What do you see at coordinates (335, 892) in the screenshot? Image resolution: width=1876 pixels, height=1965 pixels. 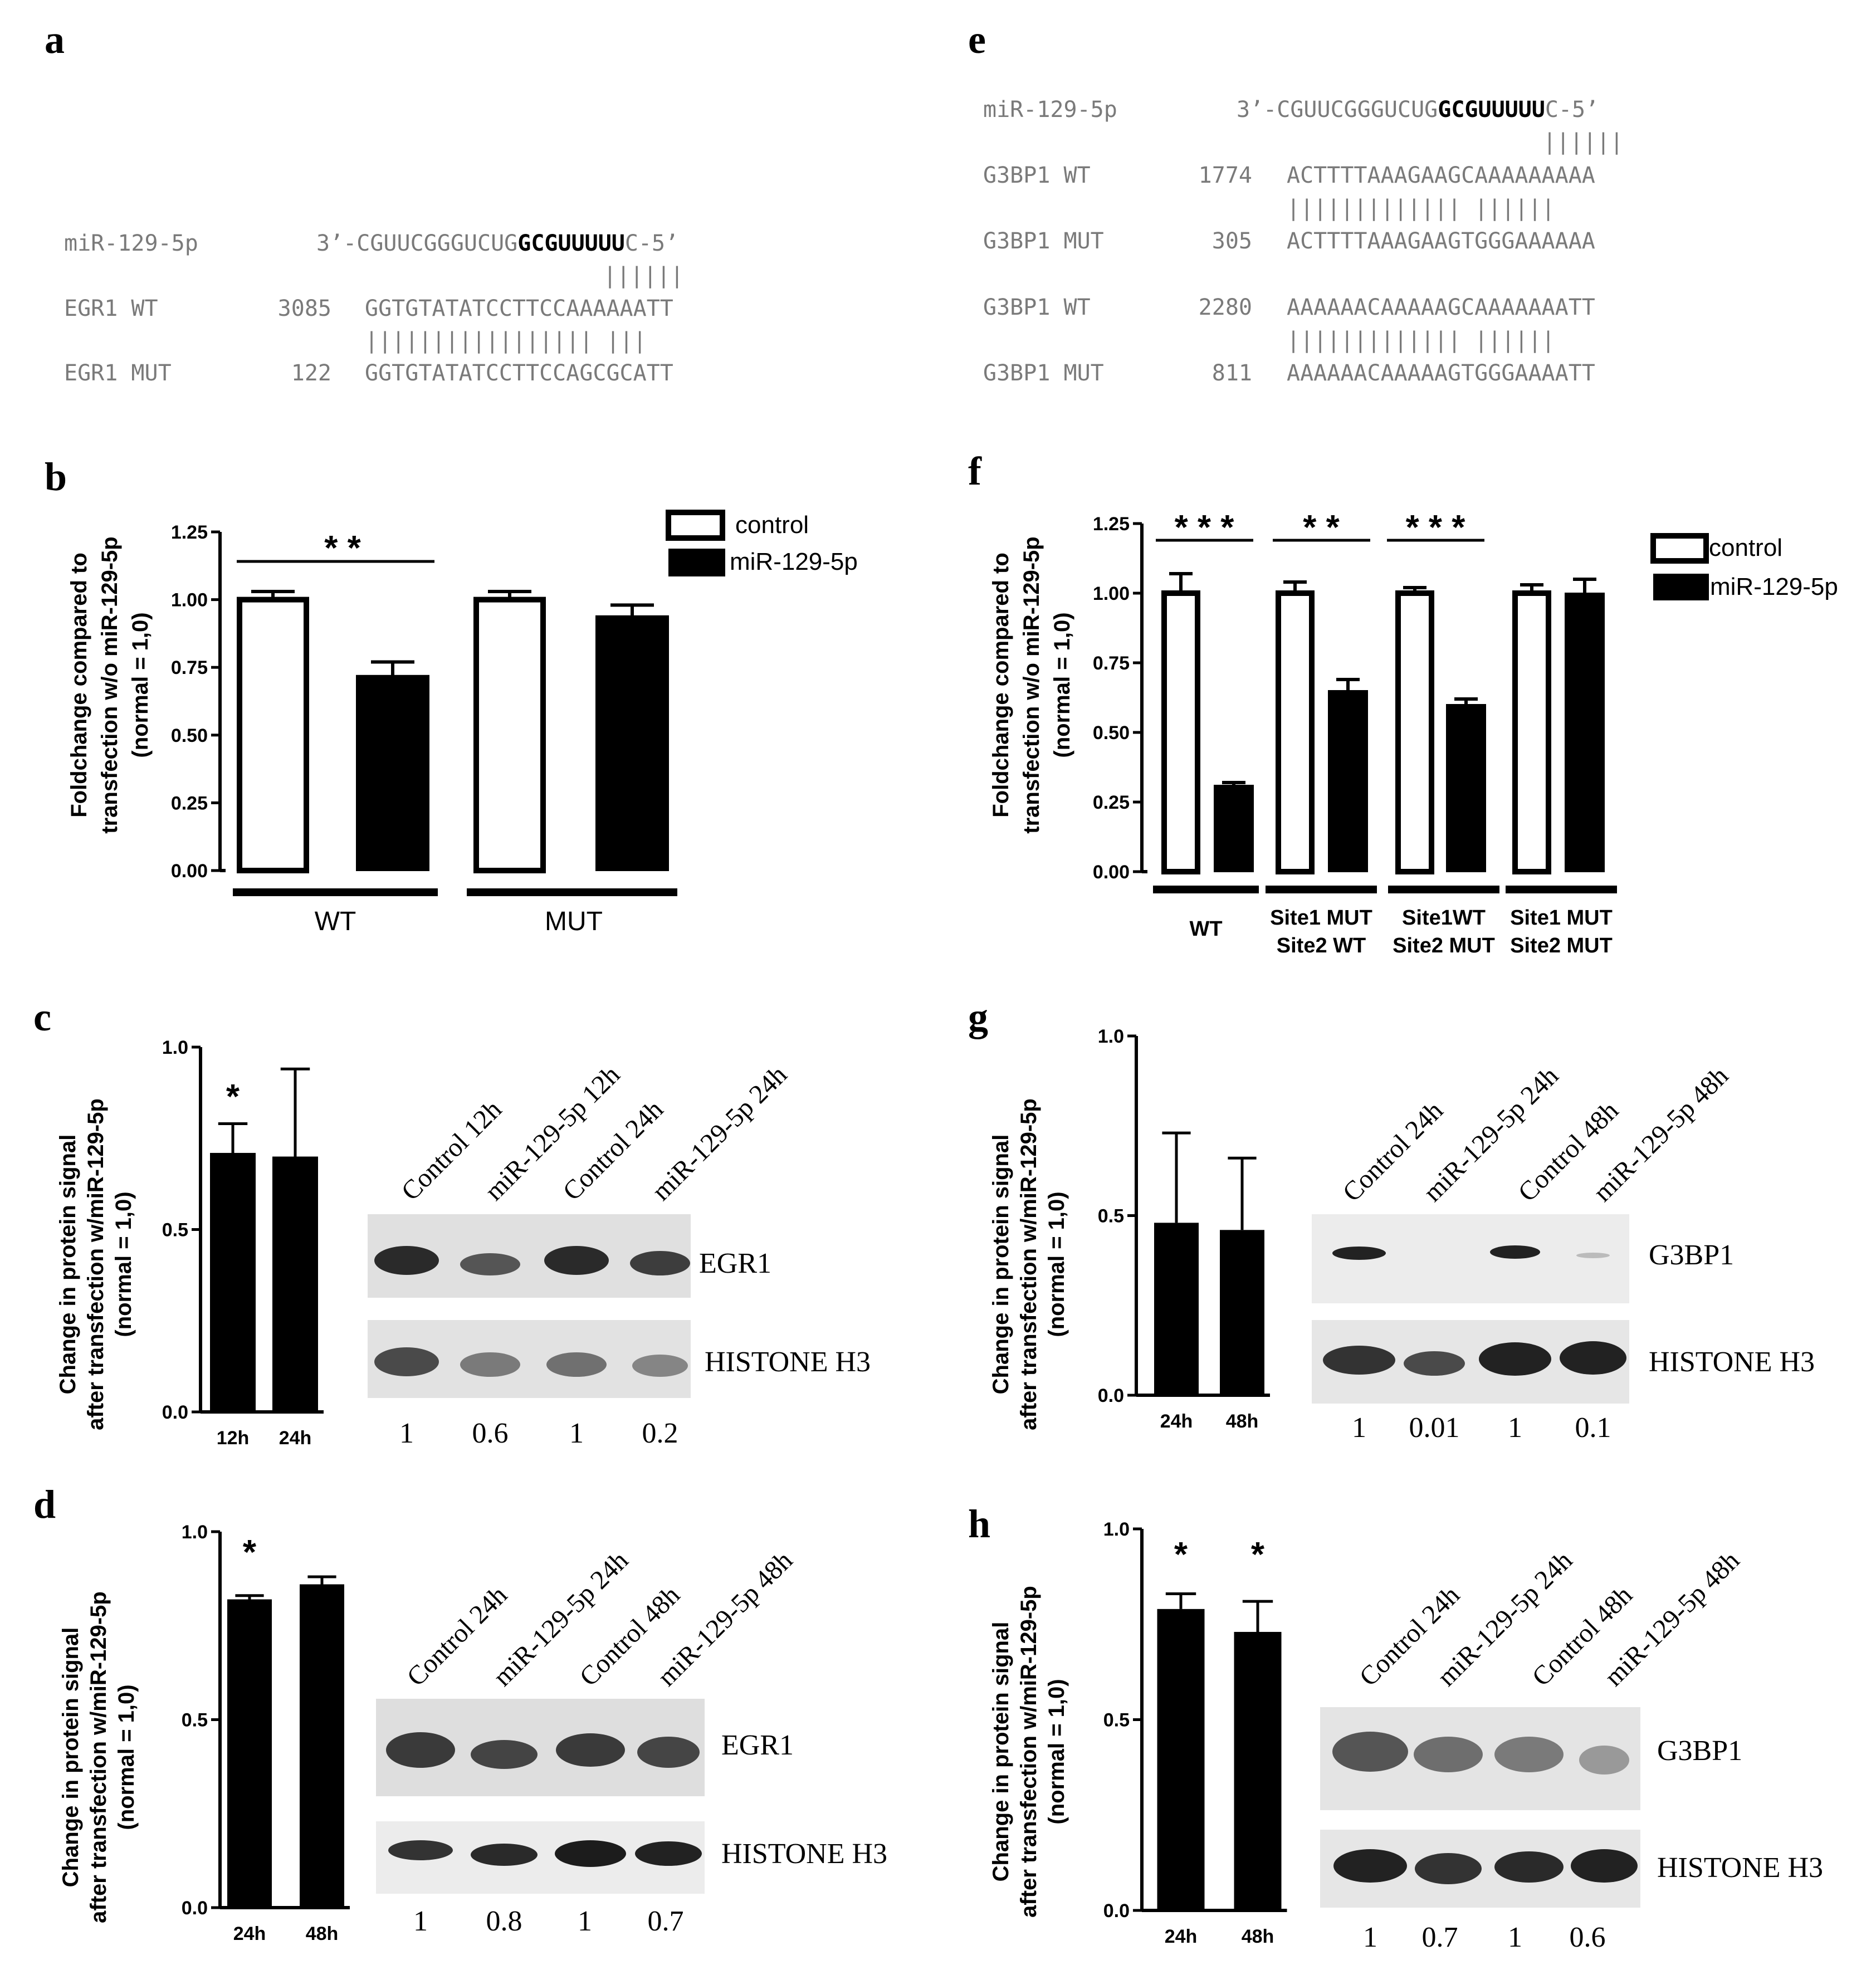 I see `b-group-bar-wt` at bounding box center [335, 892].